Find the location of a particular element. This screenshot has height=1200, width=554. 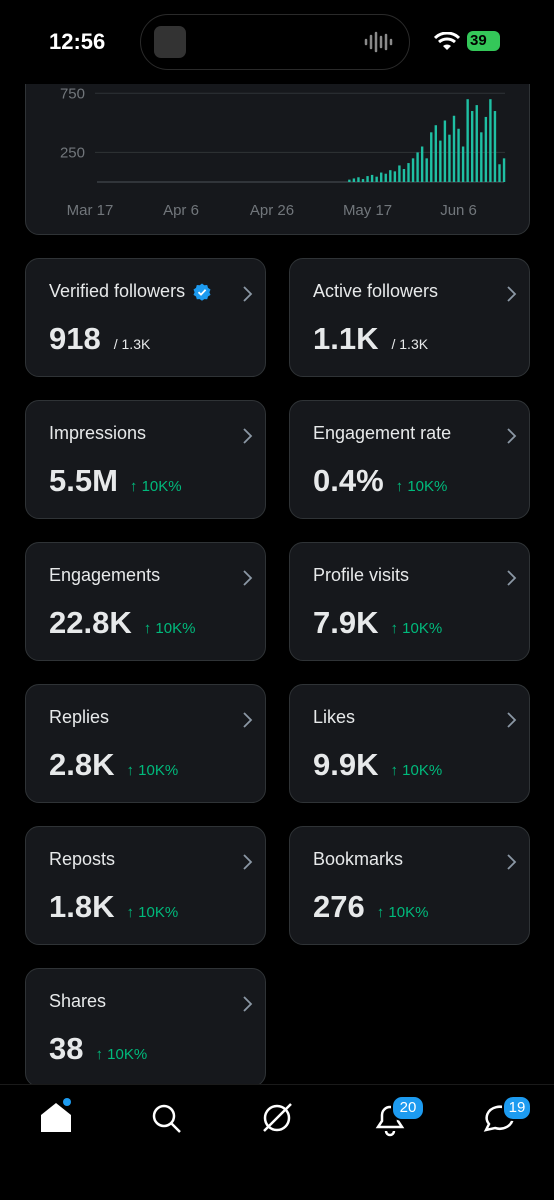

messages-badge: 19 is located at coordinates (517, 1108).